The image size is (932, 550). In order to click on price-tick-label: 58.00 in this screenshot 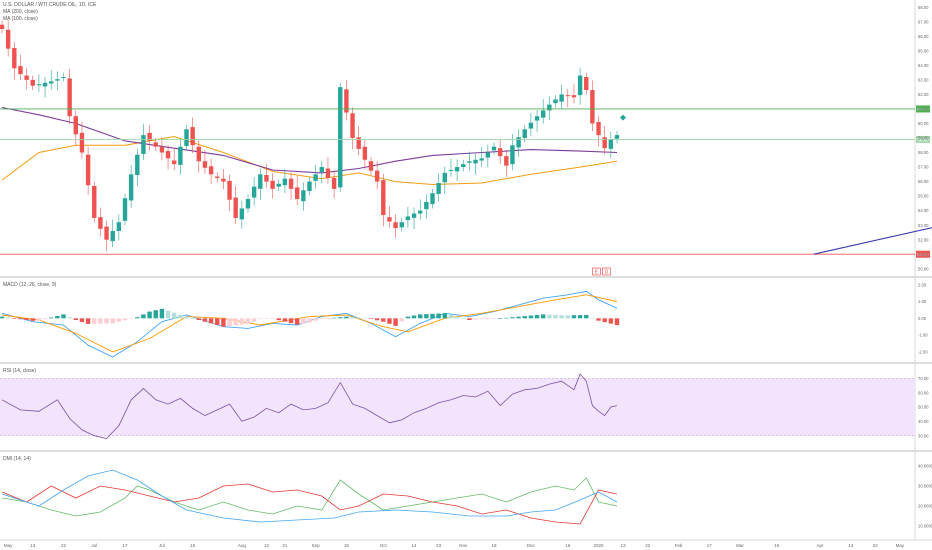, I will do `click(923, 152)`.